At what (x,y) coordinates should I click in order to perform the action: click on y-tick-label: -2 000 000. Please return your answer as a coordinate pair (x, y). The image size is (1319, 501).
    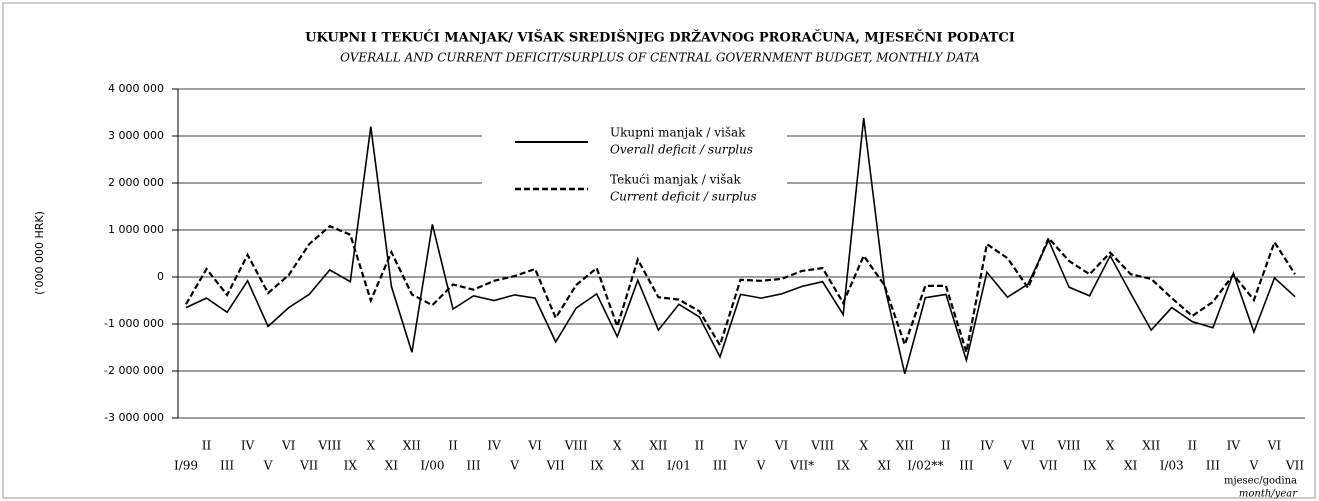
    Looking at the image, I should click on (134, 370).